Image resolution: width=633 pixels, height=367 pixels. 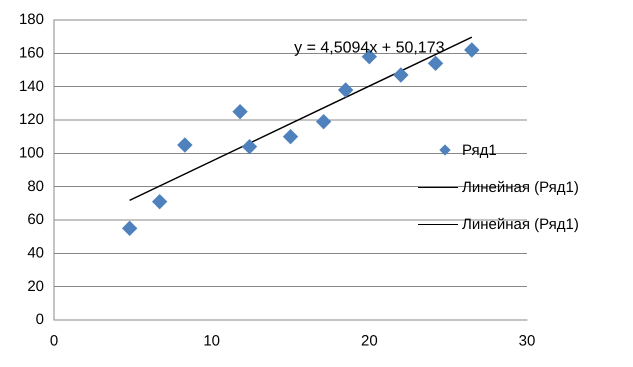 I want to click on x-tick-label: 0, so click(x=54, y=341).